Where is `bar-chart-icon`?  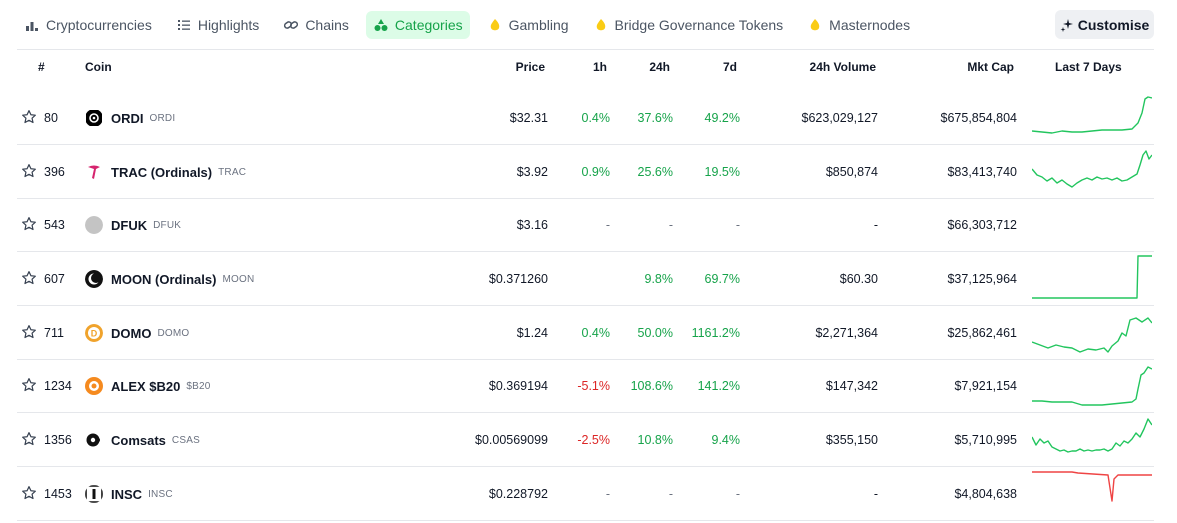
bar-chart-icon is located at coordinates (32, 25).